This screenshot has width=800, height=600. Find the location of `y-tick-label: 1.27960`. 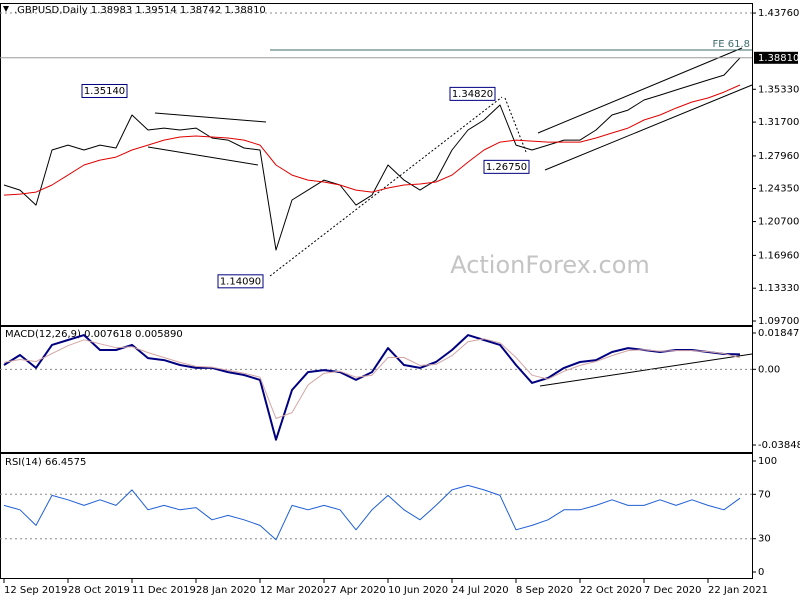

y-tick-label: 1.27960 is located at coordinates (778, 156).